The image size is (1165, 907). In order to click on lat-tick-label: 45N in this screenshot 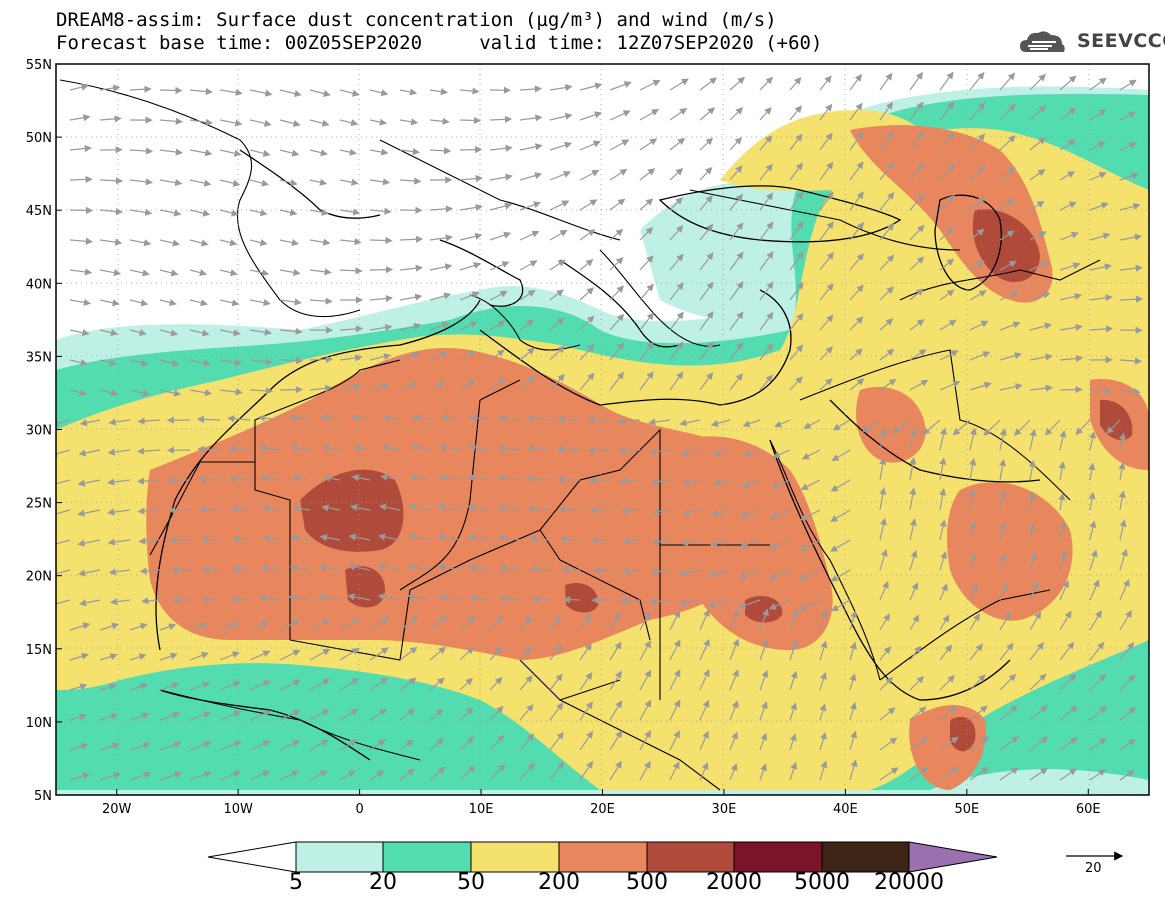, I will do `click(39, 211)`.